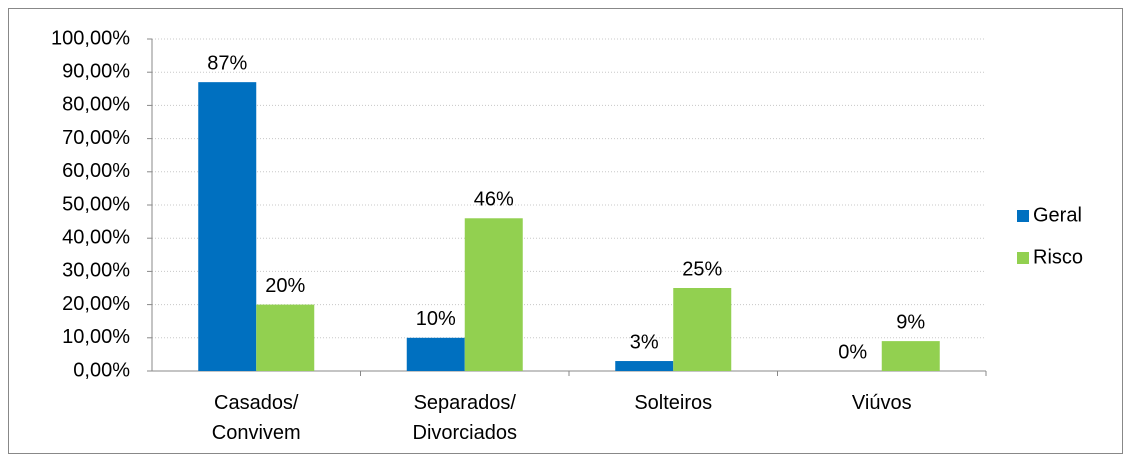 The width and height of the screenshot is (1131, 459). I want to click on data-label: 25%, so click(702, 269).